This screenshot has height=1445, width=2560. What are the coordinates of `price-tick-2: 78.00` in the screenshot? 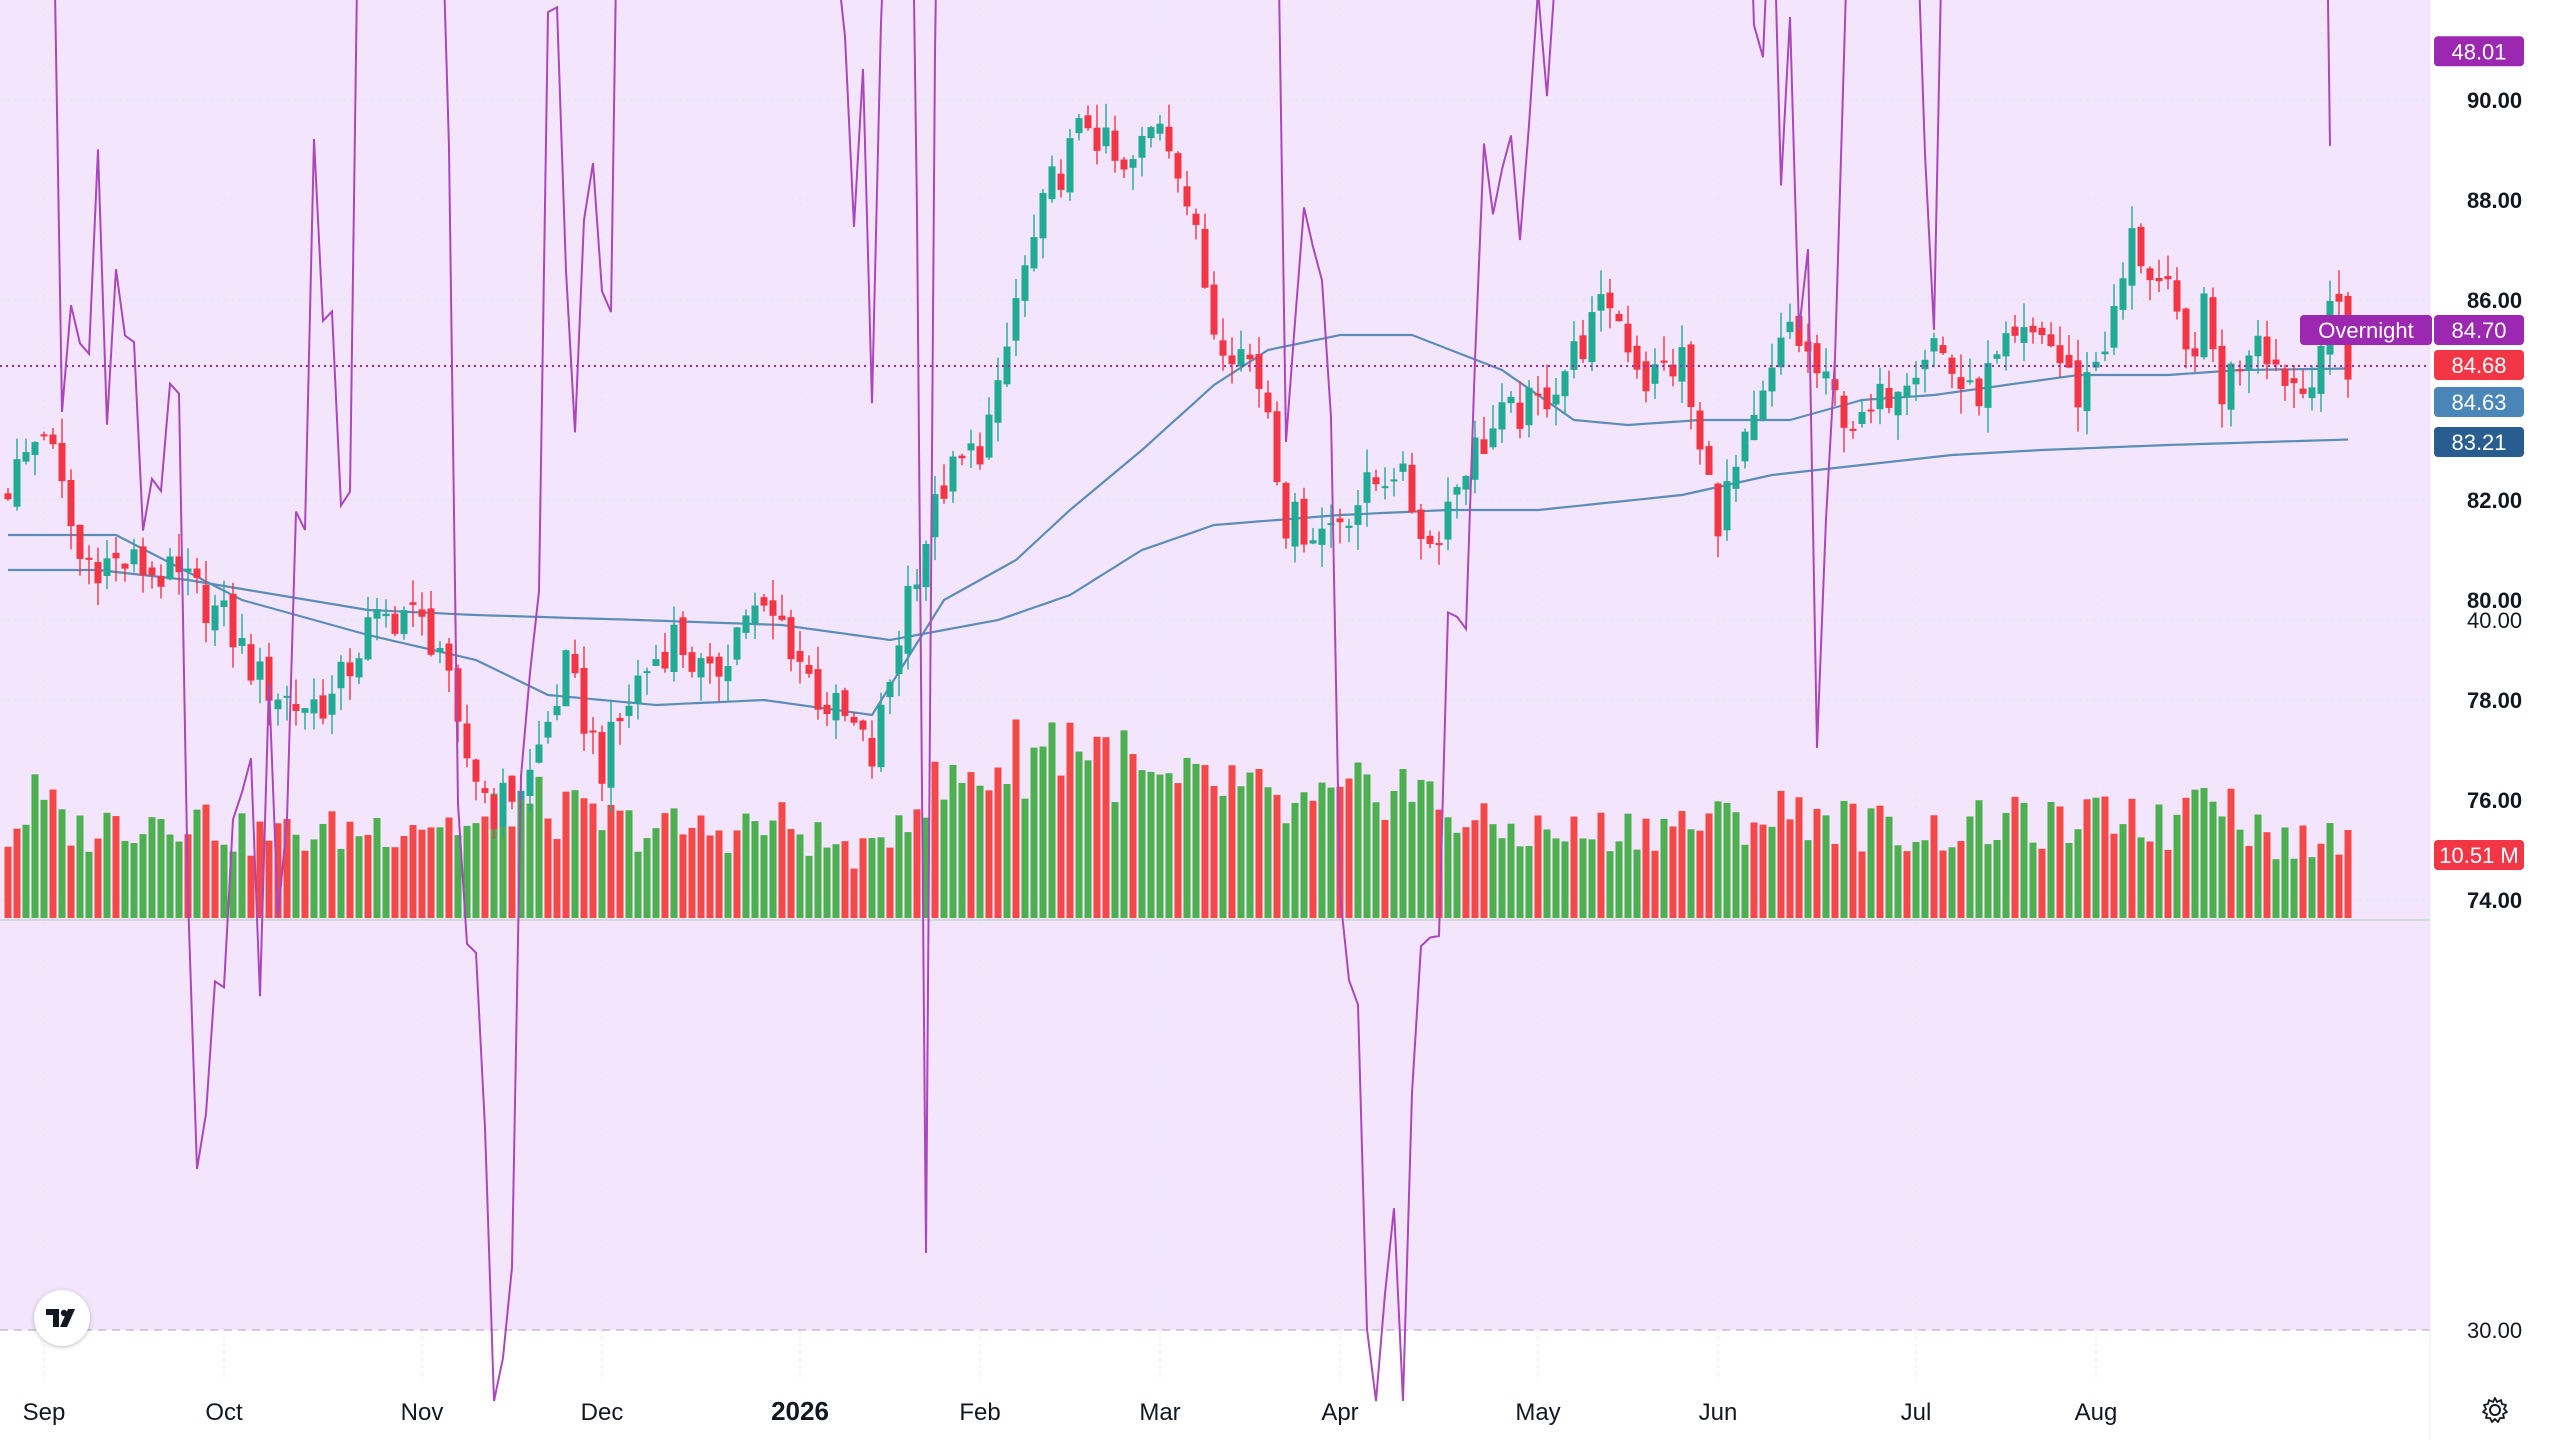 It's located at (2494, 700).